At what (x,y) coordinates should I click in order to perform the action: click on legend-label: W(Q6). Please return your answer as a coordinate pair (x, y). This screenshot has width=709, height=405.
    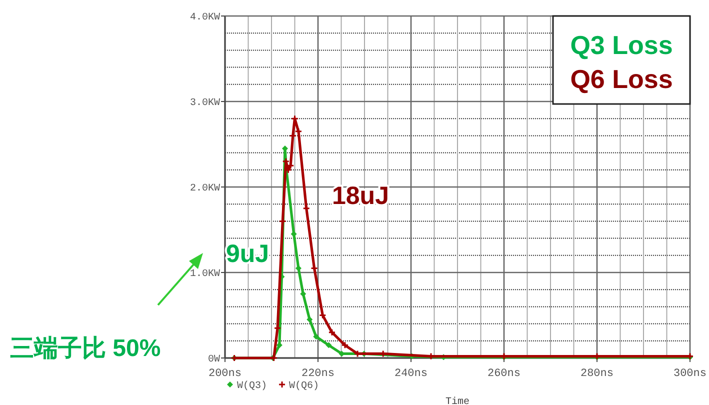
    Looking at the image, I should click on (304, 386).